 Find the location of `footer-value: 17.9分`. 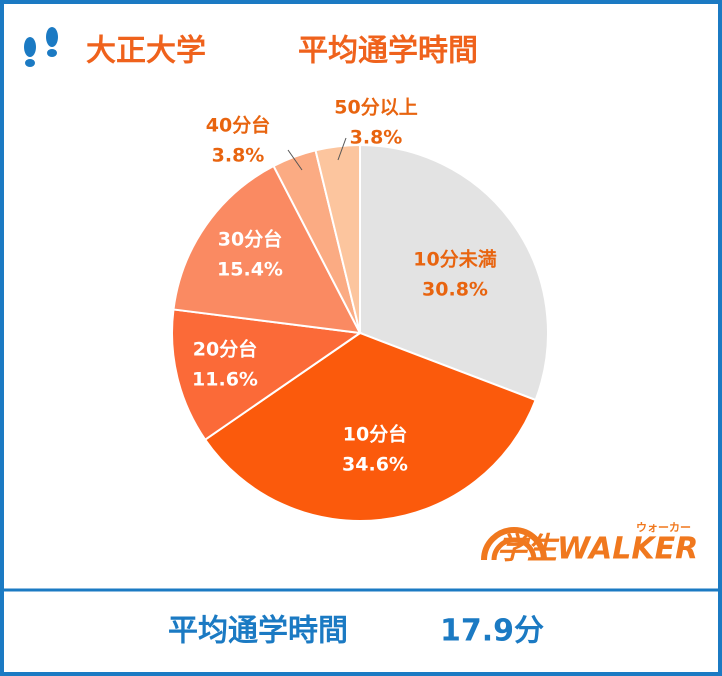

footer-value: 17.9分 is located at coordinates (492, 631).